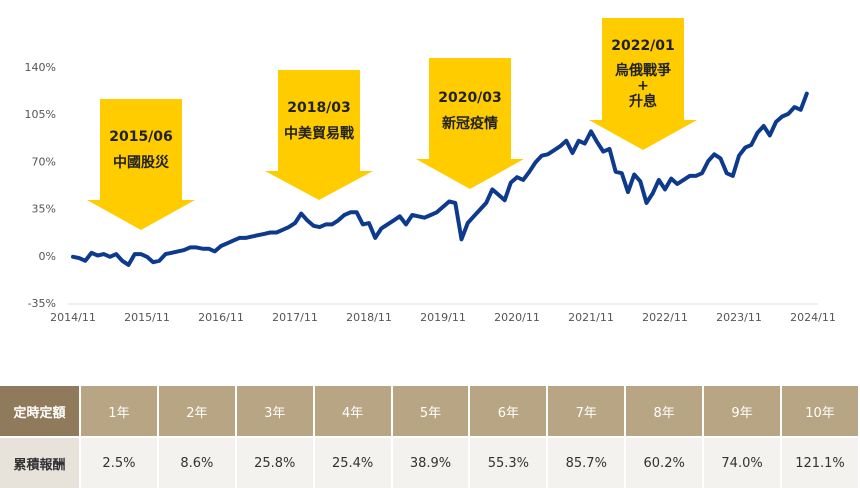 The image size is (860, 488). I want to click on data-cell: 55.3%, so click(509, 462).